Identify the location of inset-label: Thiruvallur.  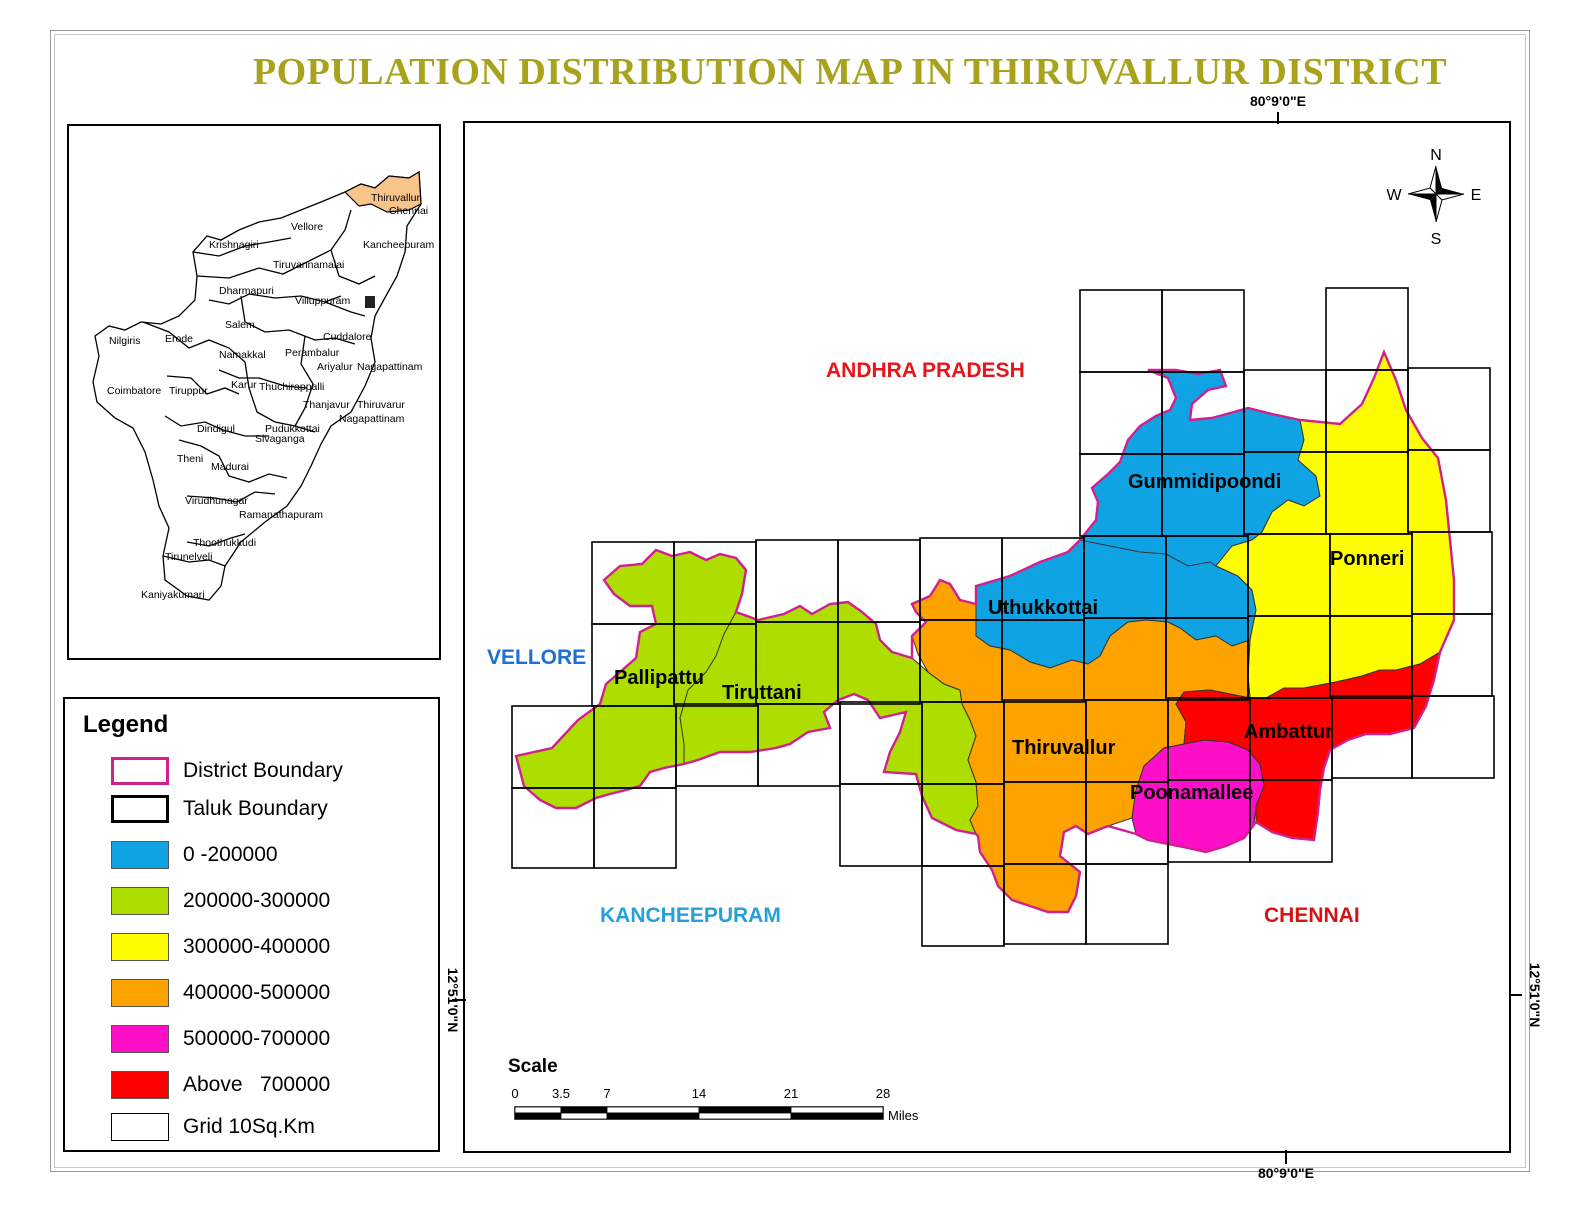
(396, 198).